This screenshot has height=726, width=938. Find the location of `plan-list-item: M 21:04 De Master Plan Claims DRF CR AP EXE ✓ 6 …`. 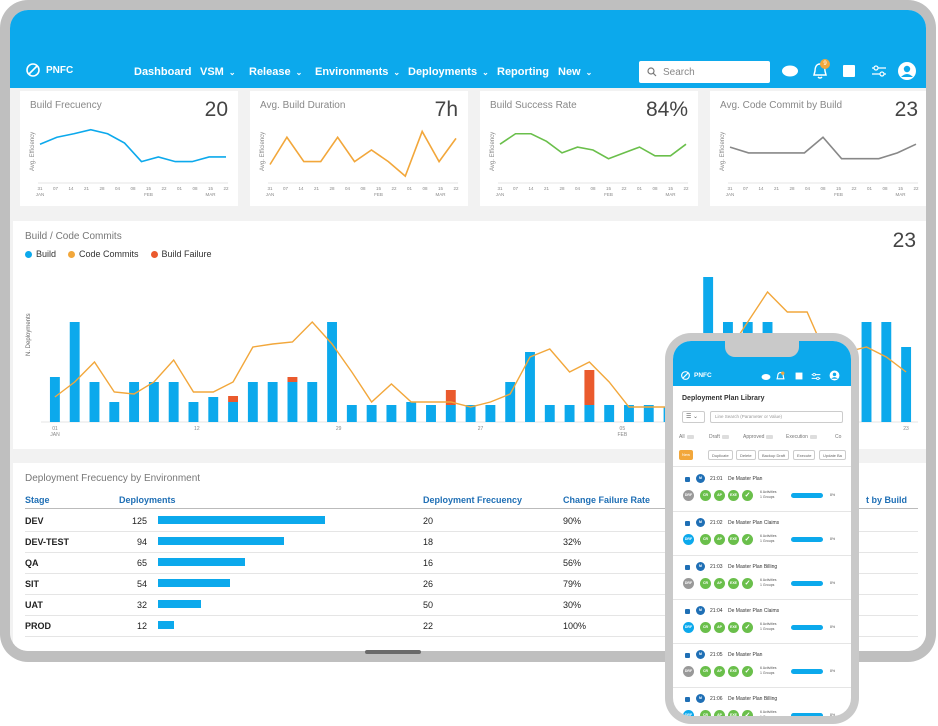

plan-list-item: M 21:04 De Master Plan Claims DRF CR AP EXE ✓ 6 … is located at coordinates (762, 622).